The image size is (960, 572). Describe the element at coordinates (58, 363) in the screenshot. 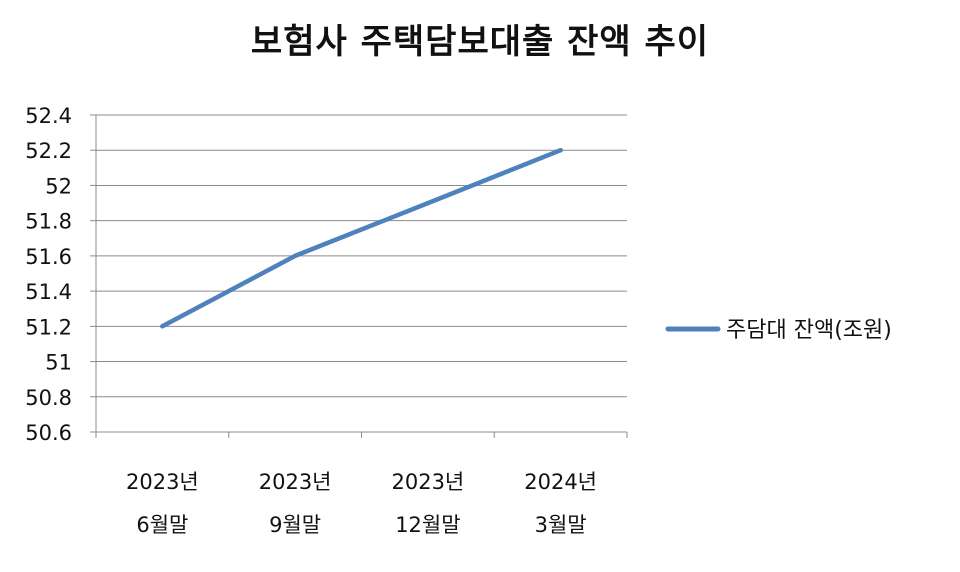

I see `y-tick-label: 51` at that location.